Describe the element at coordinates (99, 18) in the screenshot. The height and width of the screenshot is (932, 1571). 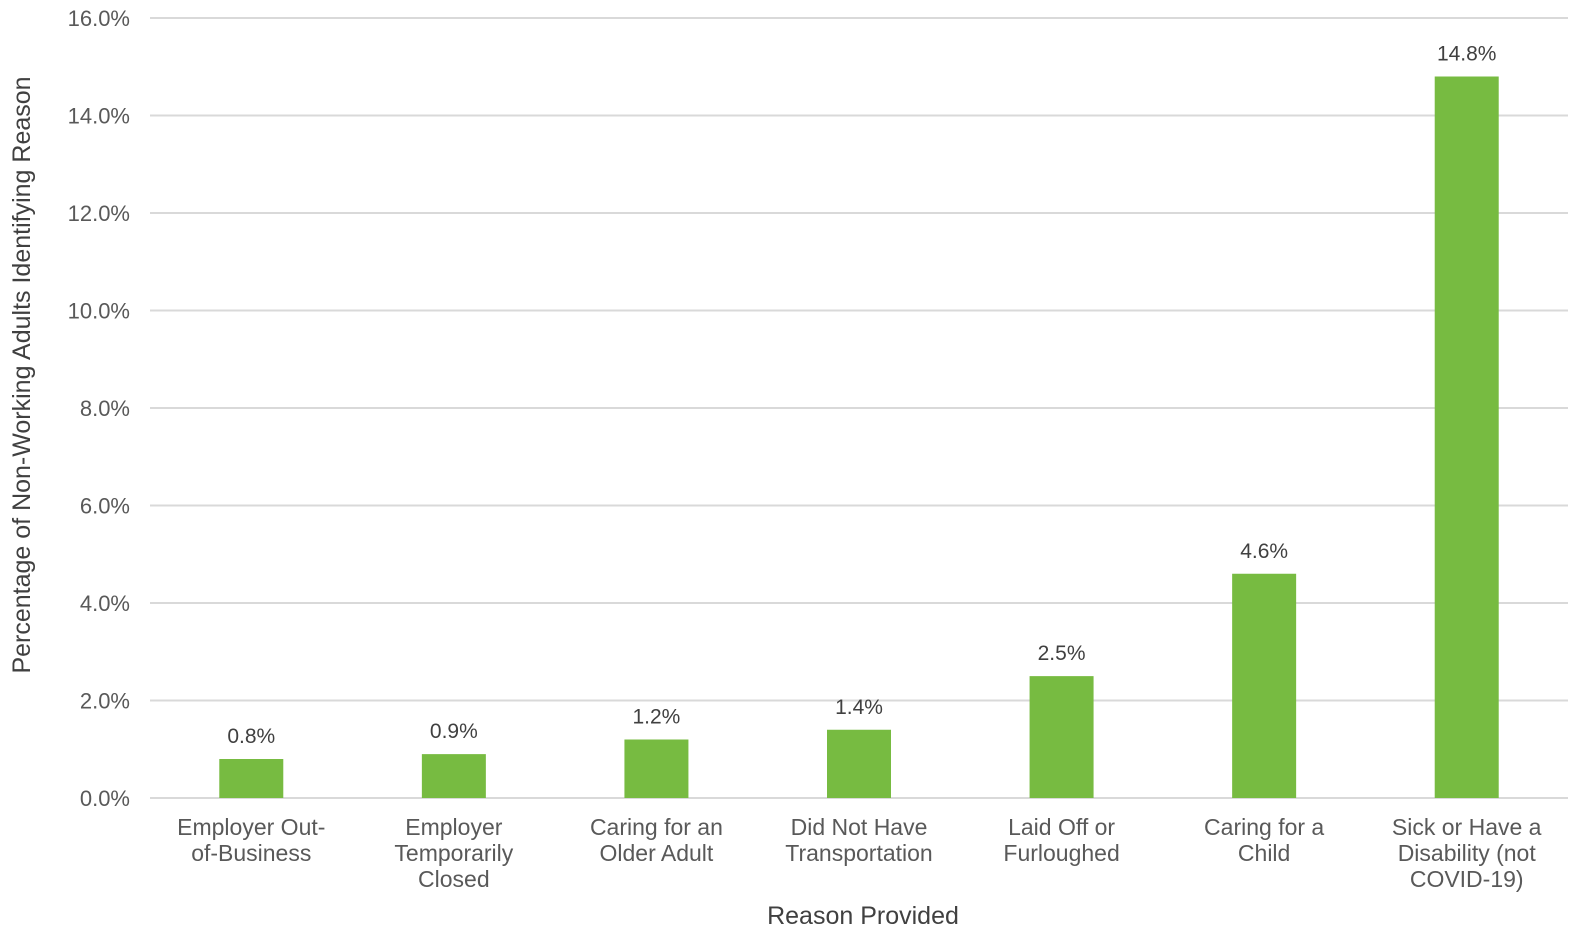
I see `y-tick-label: 16.0%` at that location.